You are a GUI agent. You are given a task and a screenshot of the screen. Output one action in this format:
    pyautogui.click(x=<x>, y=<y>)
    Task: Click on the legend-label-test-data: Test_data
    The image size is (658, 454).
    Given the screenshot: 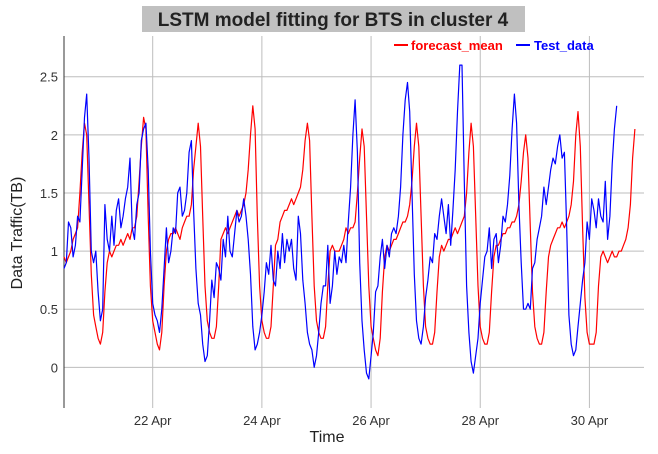 What is the action you would take?
    pyautogui.click(x=564, y=45)
    